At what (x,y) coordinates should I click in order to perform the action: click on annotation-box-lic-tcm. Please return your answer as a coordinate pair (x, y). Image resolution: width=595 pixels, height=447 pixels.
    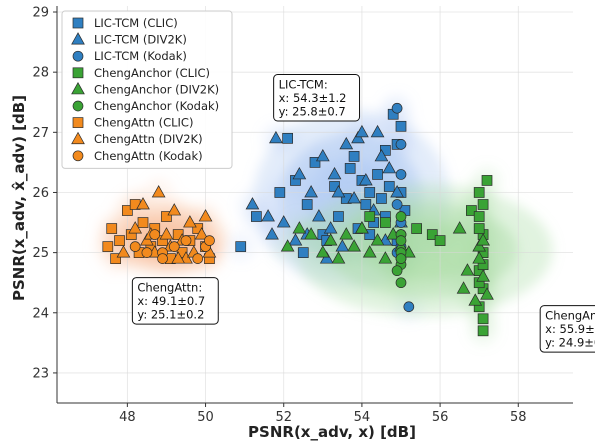
    Looking at the image, I should click on (317, 98).